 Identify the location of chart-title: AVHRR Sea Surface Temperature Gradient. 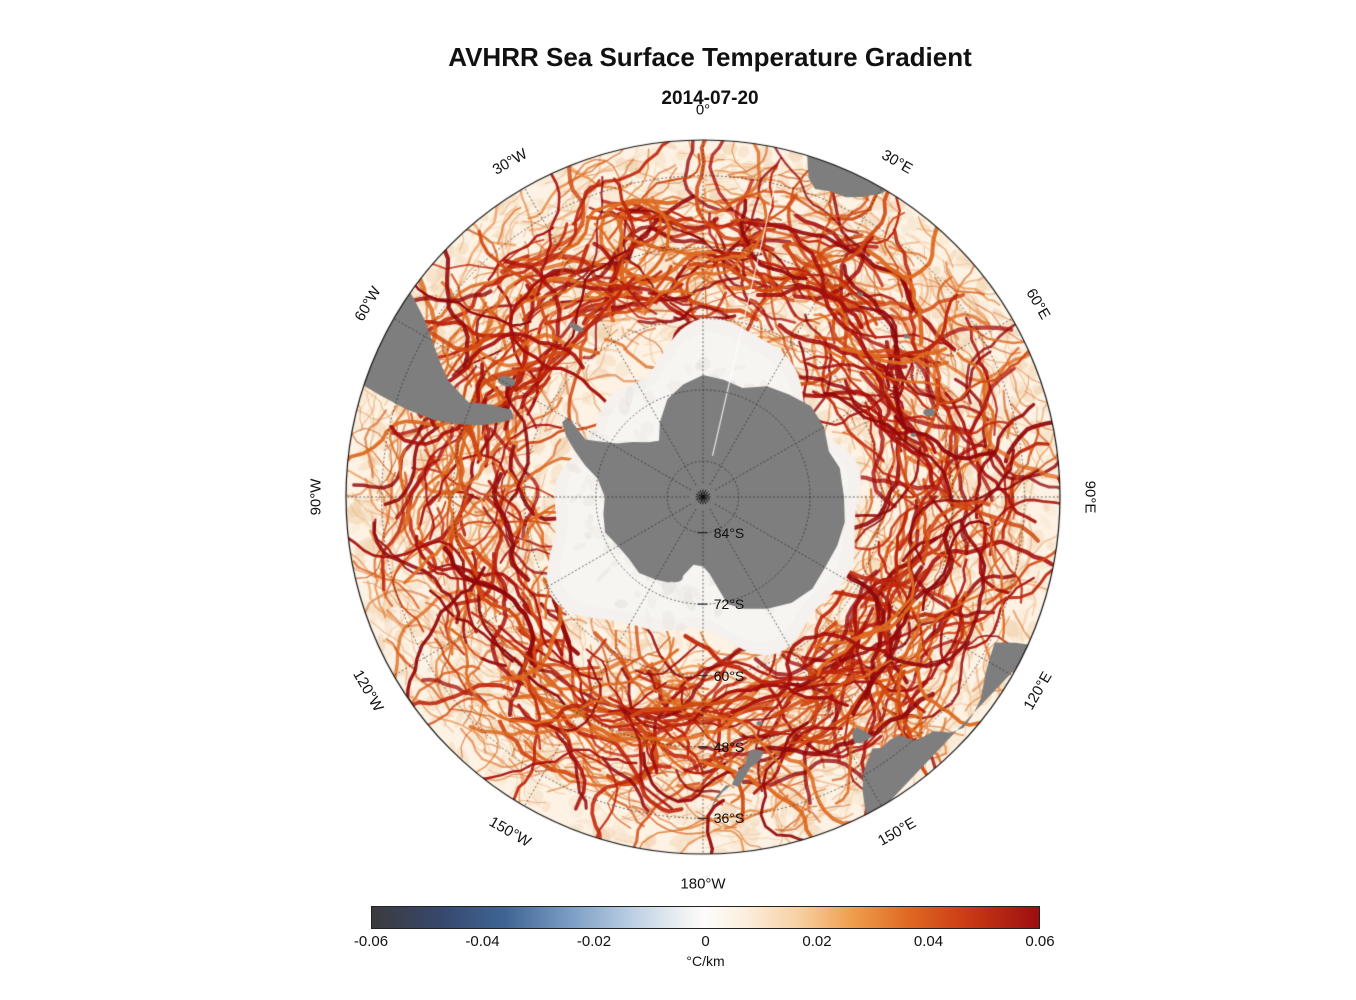
(710, 57).